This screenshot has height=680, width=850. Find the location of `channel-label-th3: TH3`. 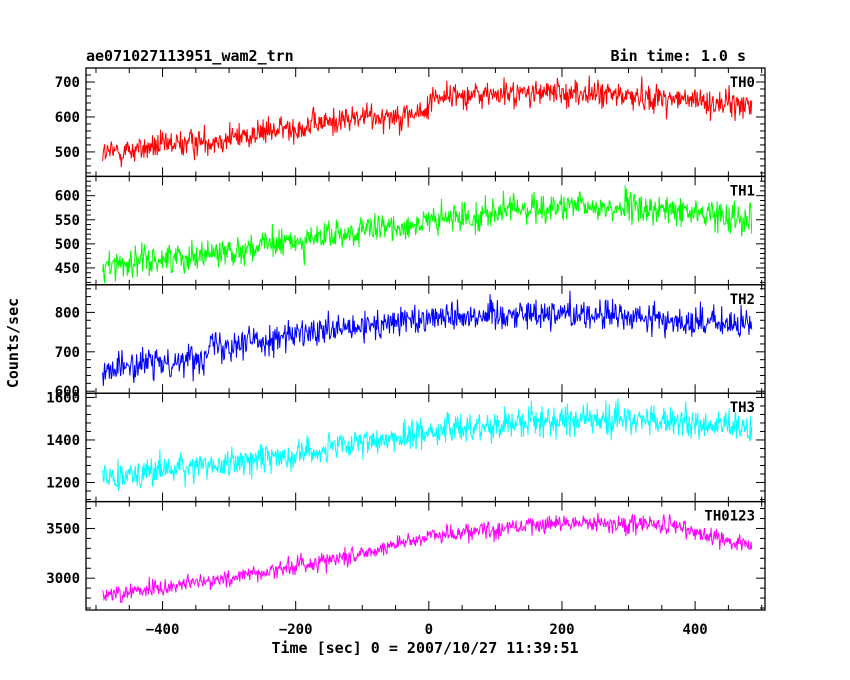

channel-label-th3: TH3 is located at coordinates (742, 408).